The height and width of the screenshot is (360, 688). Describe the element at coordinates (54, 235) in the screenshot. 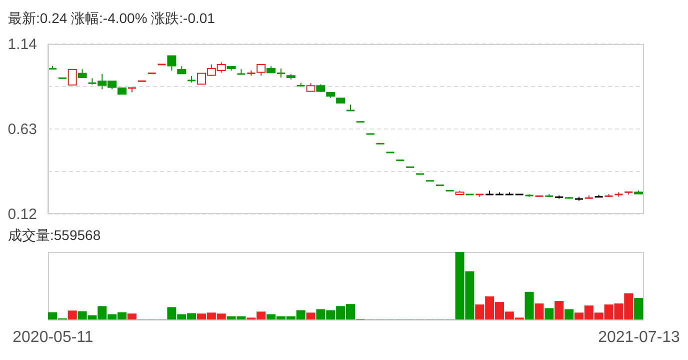

I see `chart-title: 成交量:559568` at that location.